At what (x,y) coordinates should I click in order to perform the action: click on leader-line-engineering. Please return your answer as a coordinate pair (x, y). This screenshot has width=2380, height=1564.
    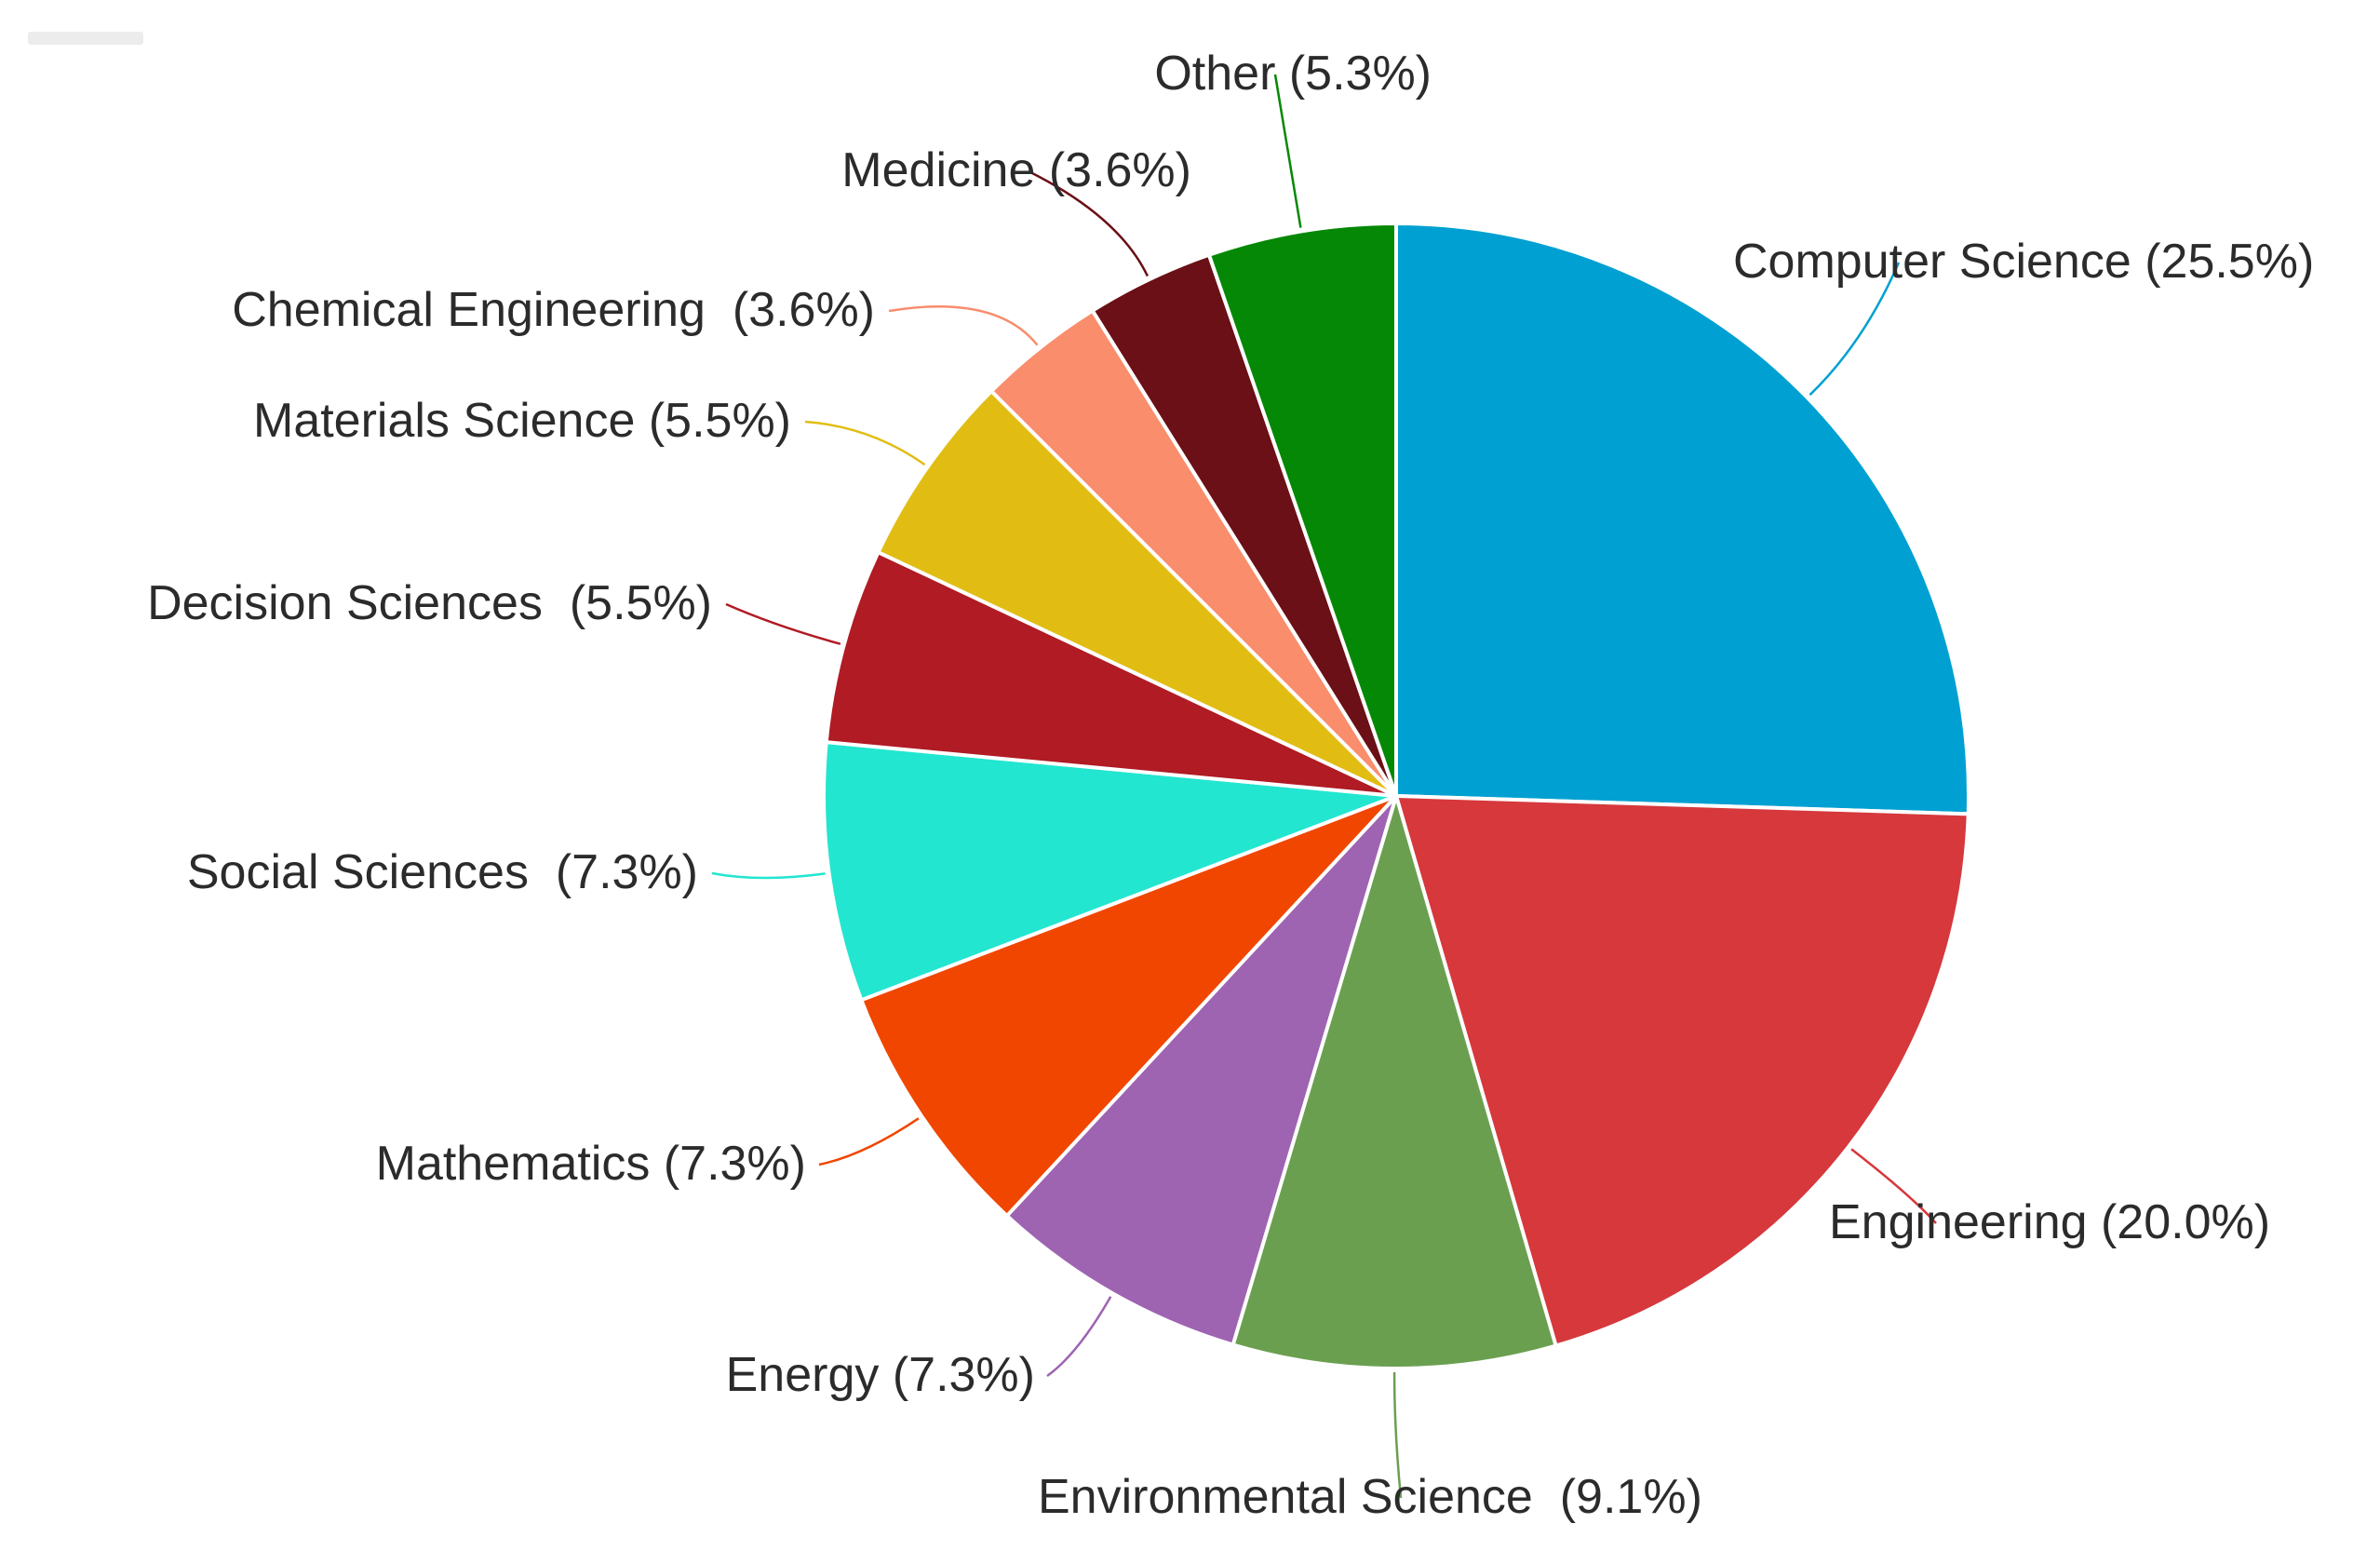
    Looking at the image, I should click on (1893, 1186).